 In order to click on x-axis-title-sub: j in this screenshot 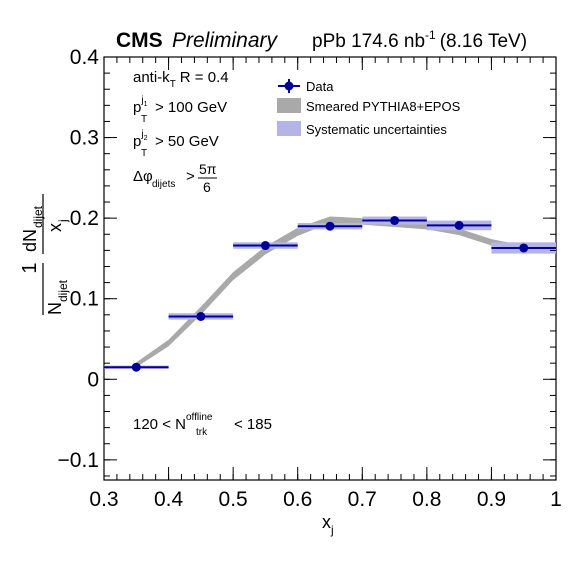, I will do `click(332, 530)`.